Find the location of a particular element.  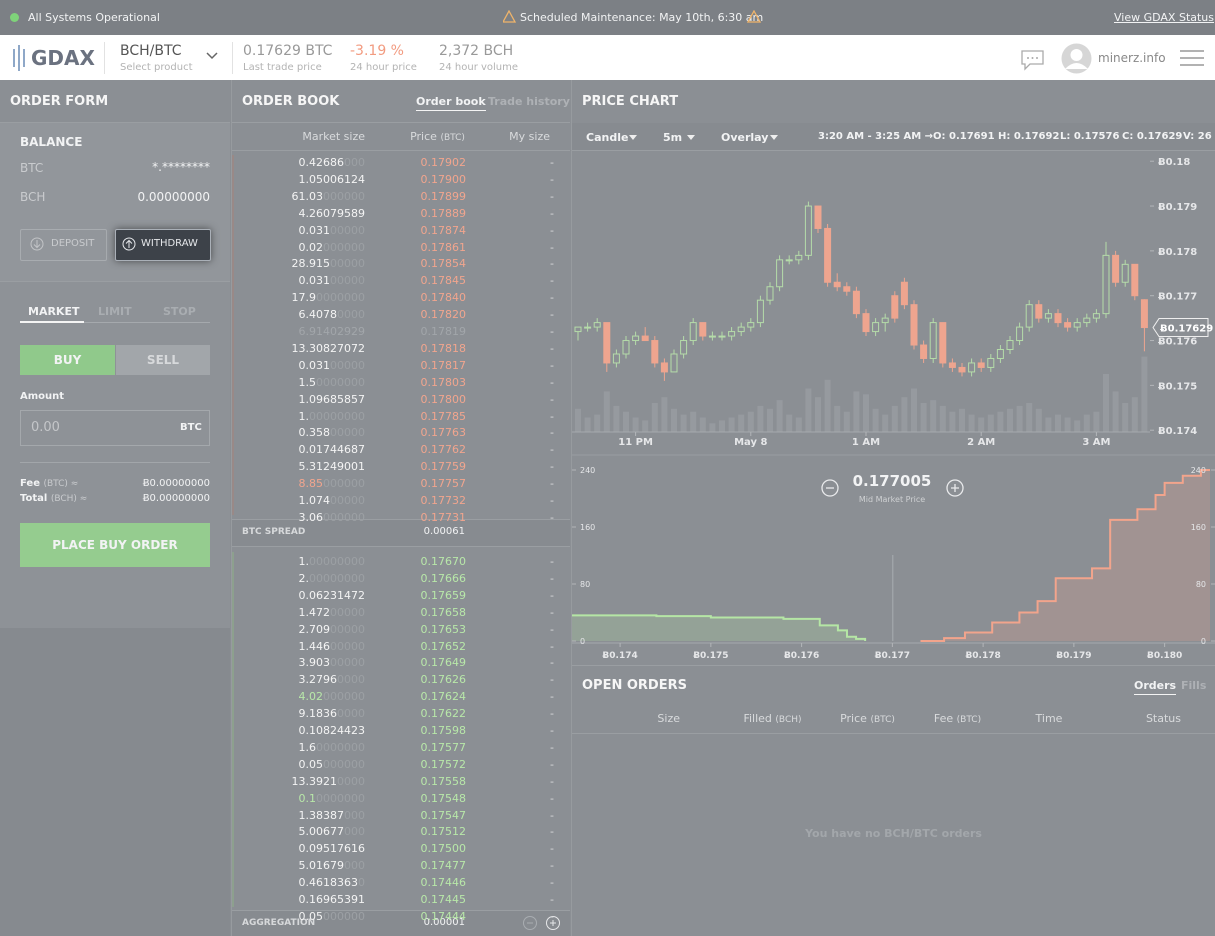

product: BCH/BTC is located at coordinates (151, 51).